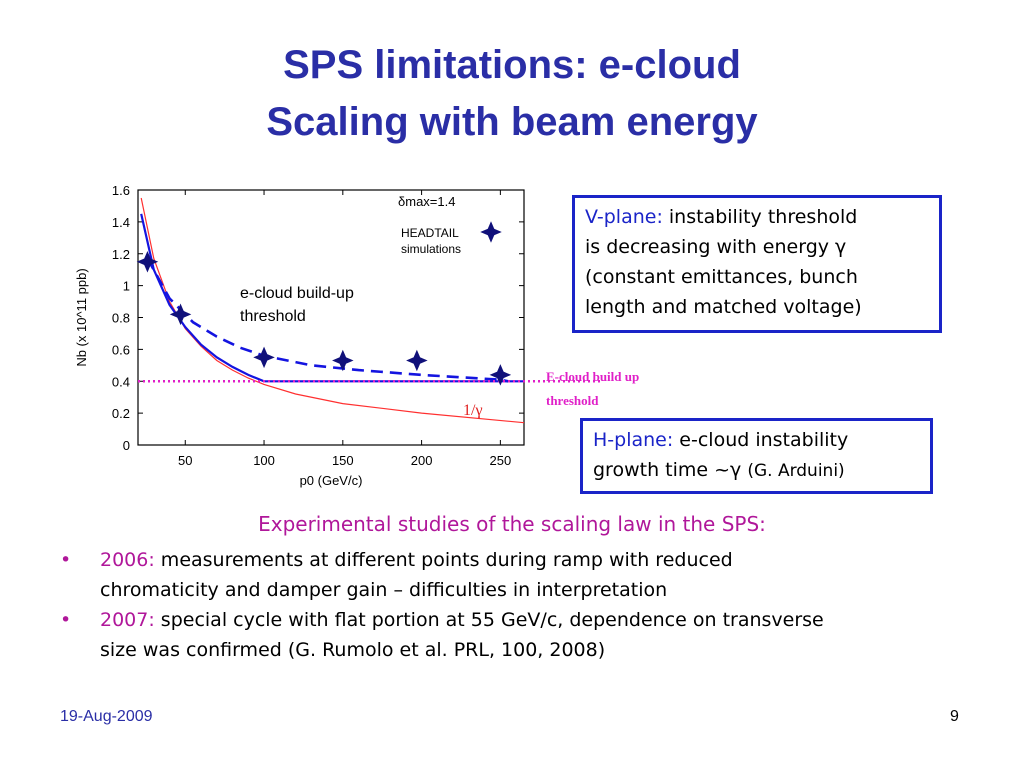  What do you see at coordinates (297, 293) in the screenshot?
I see `ecloud-label-line1: e-cloud build-up` at bounding box center [297, 293].